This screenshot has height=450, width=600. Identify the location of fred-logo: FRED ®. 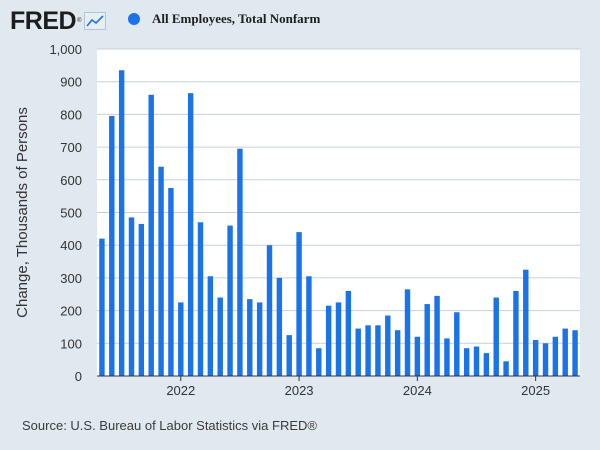
(58, 21).